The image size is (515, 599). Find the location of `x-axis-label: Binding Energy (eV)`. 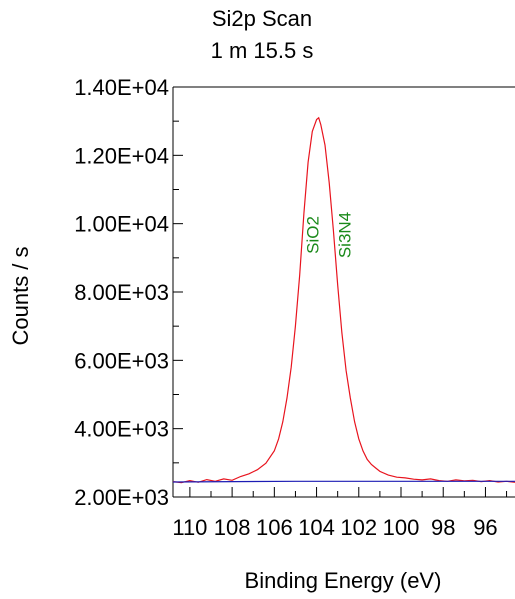

x-axis-label: Binding Energy (eV) is located at coordinates (343, 580).